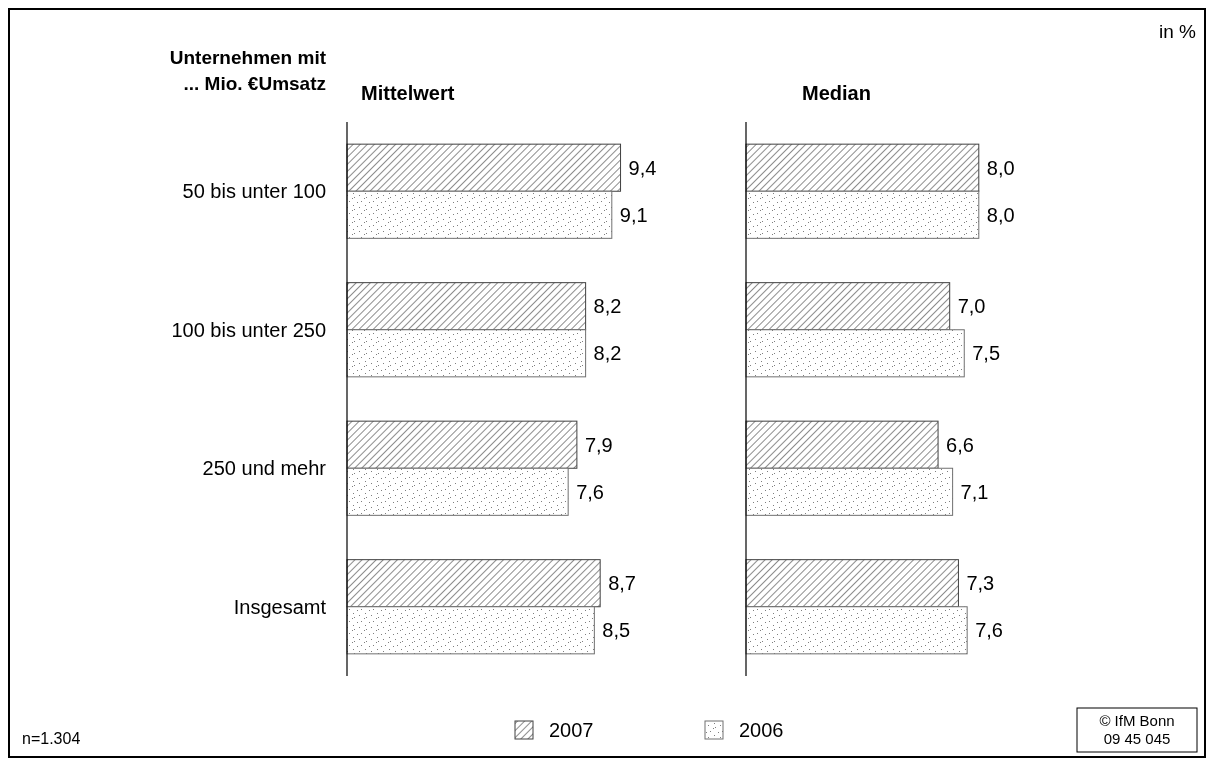 This screenshot has height=766, width=1214. Describe the element at coordinates (264, 468) in the screenshot. I see `y-tick-label: 250 und mehr` at that location.